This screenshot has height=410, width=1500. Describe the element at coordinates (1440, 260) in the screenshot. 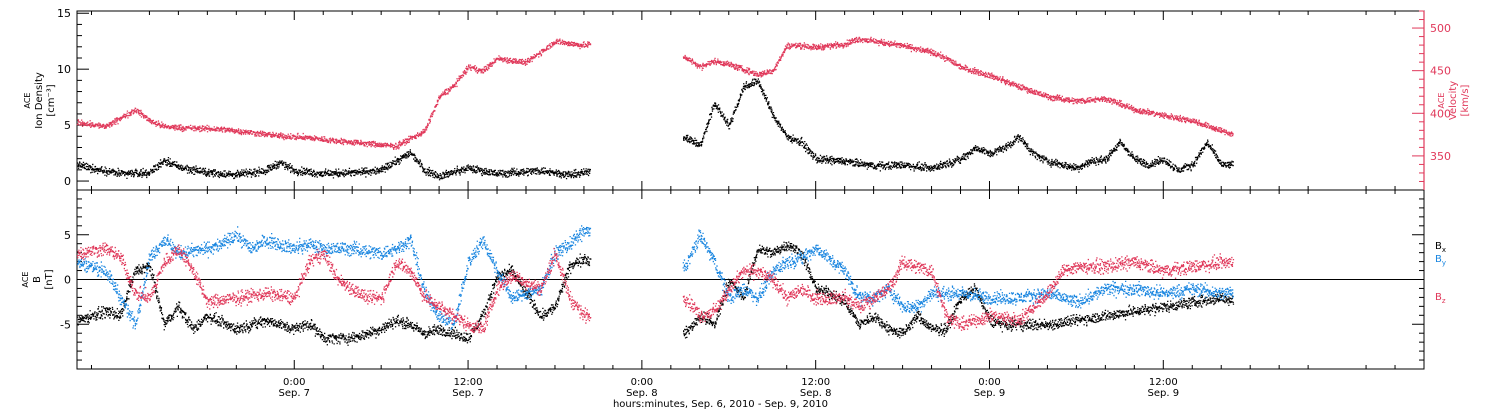

I see `legend-By: By` at that location.